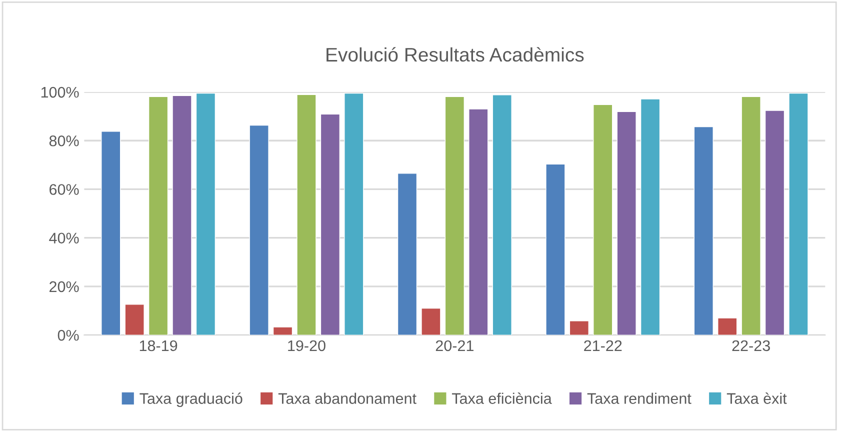 This screenshot has width=842, height=434. I want to click on y-tick-label: 20%, so click(64, 286).